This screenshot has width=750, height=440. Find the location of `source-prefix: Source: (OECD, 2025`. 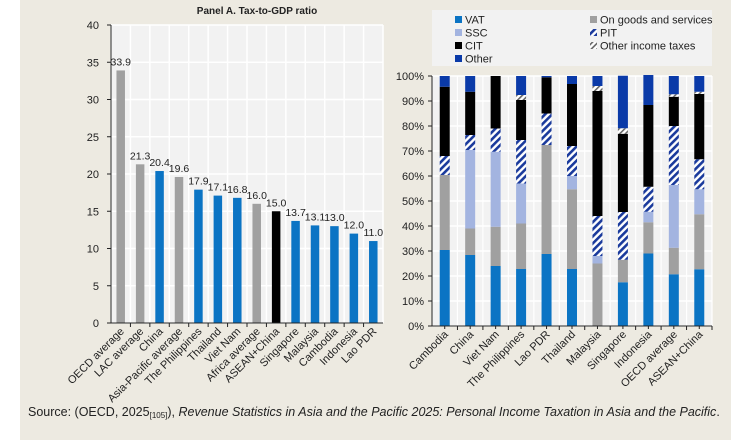

source-prefix: Source: (OECD, 2025 is located at coordinates (89, 412).